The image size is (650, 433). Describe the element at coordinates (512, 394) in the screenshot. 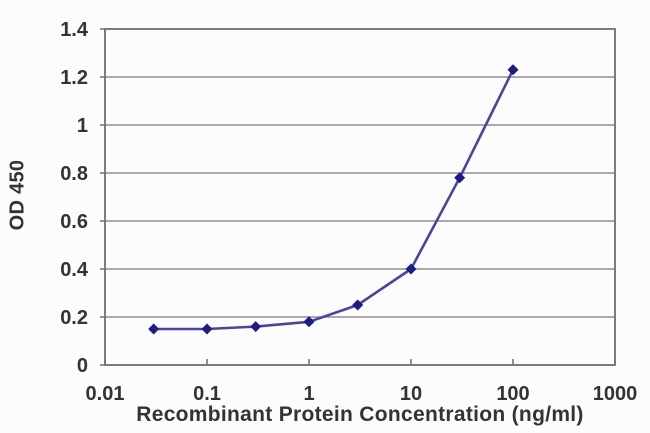

I see `x-tick-label: 100` at that location.